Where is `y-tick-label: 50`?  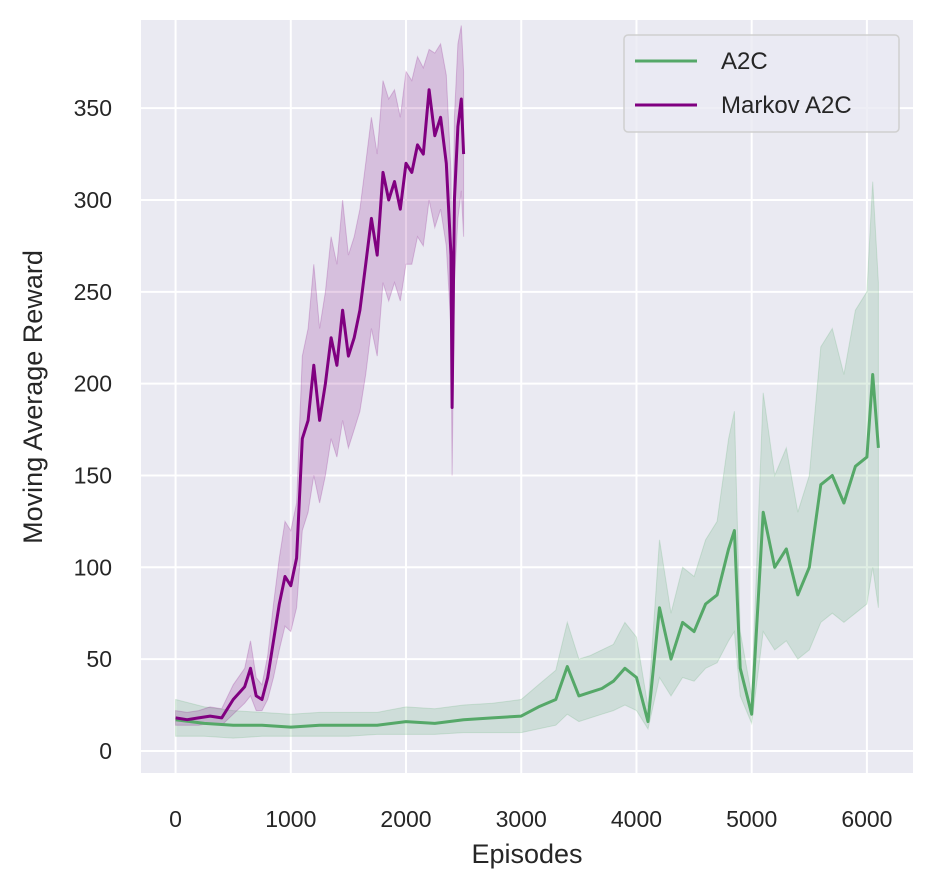
y-tick-label: 50 is located at coordinates (99, 659).